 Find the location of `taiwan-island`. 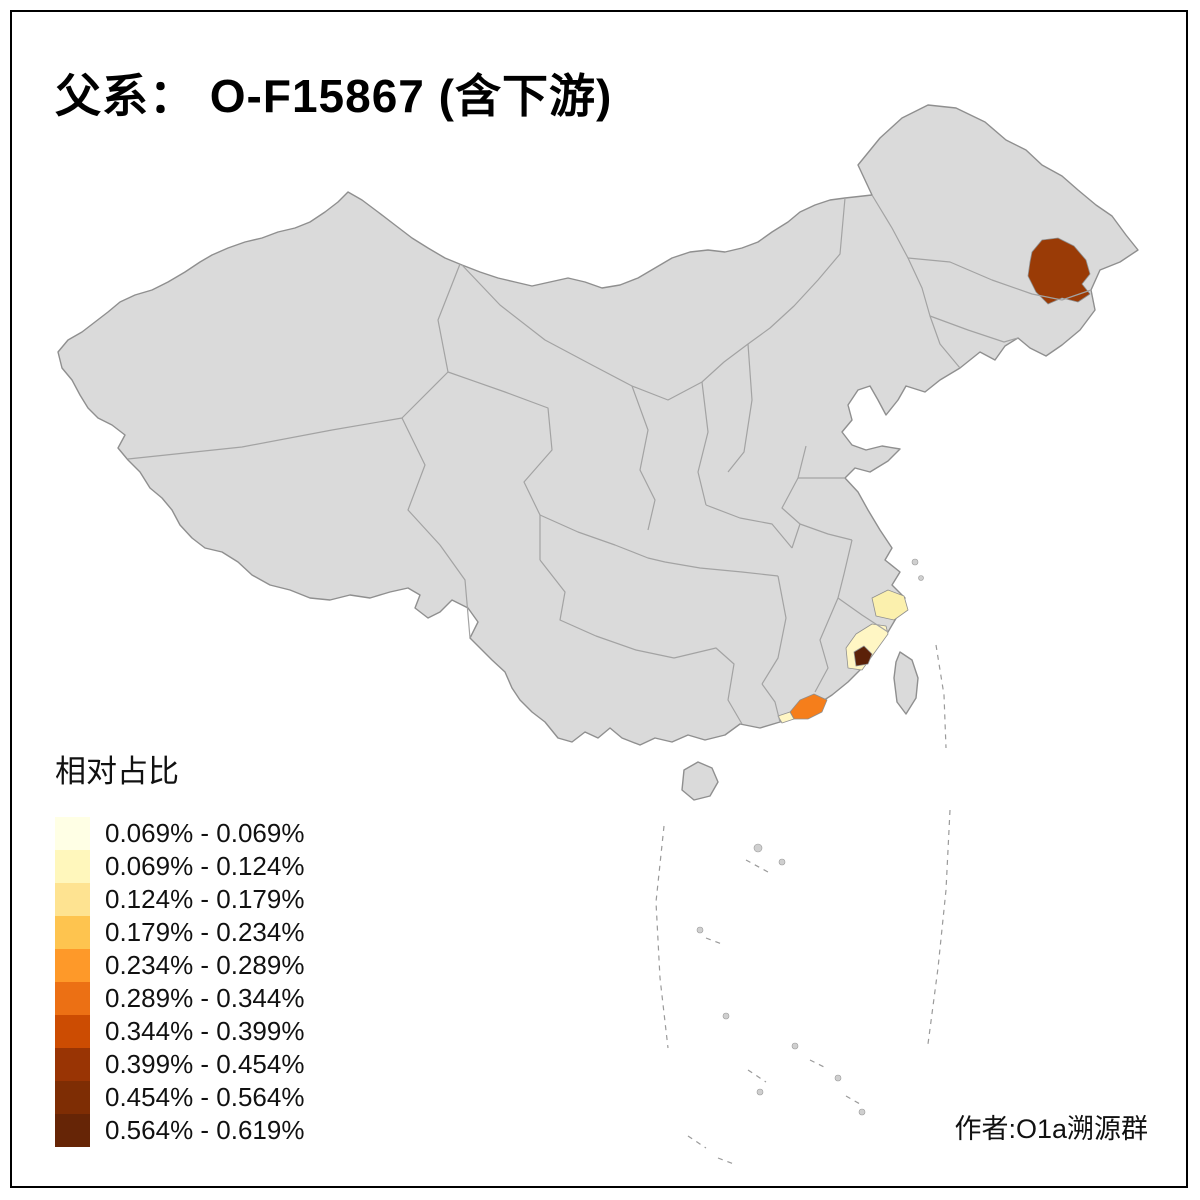

taiwan-island is located at coordinates (906, 683).